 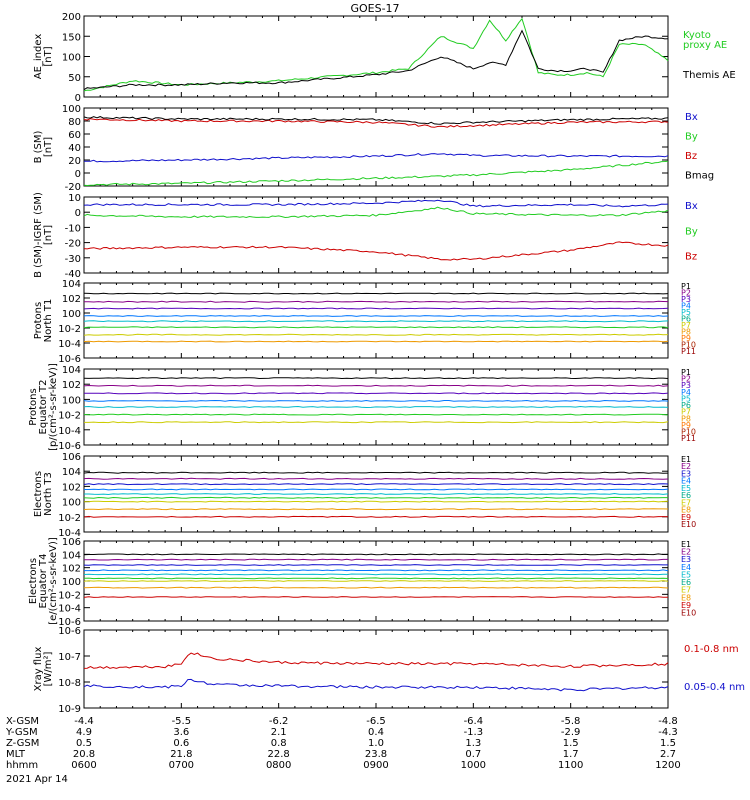 I want to click on series-line-p8, so click(x=376, y=341).